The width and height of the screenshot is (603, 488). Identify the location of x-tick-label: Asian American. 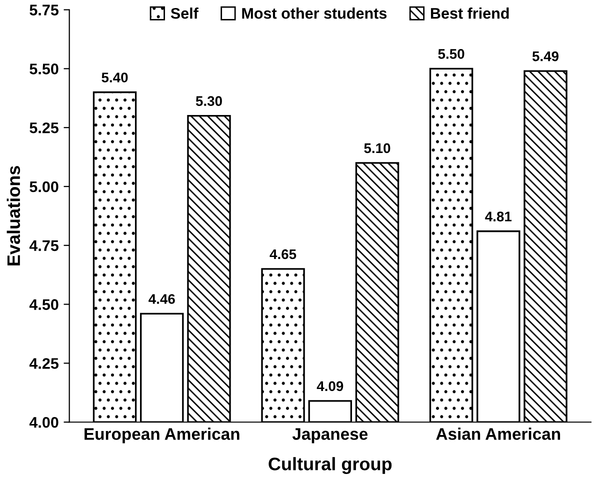
(498, 434).